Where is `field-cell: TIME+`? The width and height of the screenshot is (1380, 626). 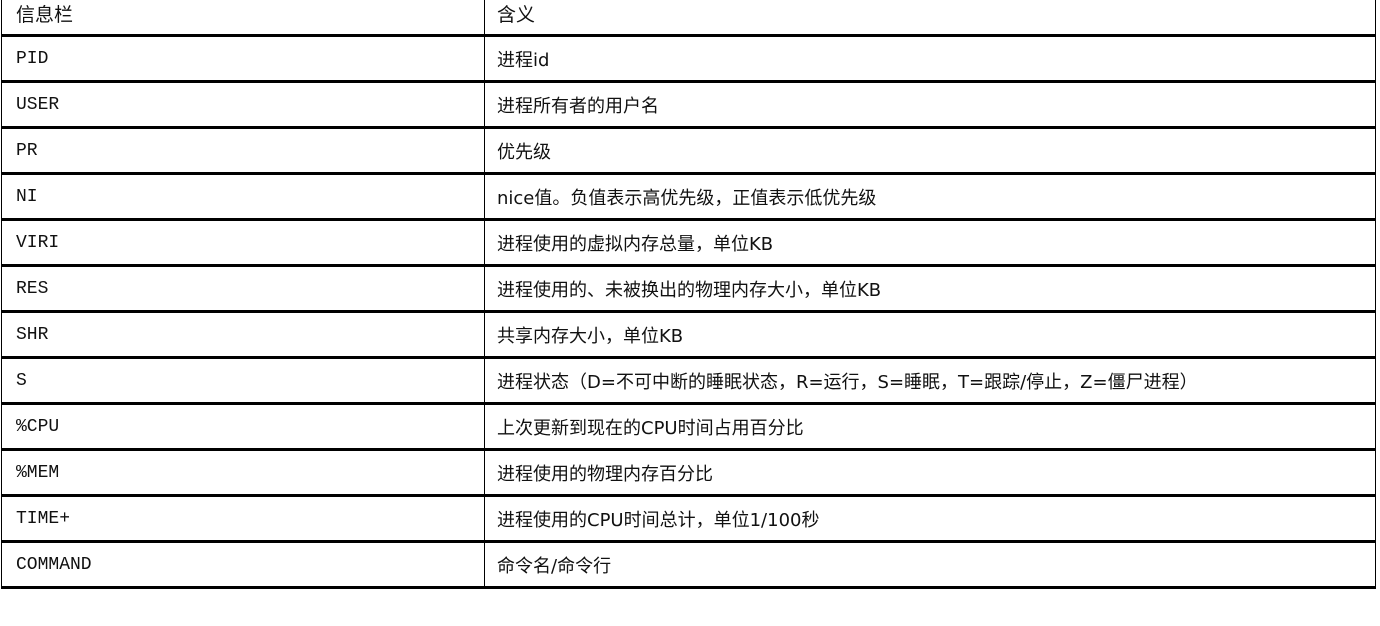
field-cell: TIME+ is located at coordinates (243, 518).